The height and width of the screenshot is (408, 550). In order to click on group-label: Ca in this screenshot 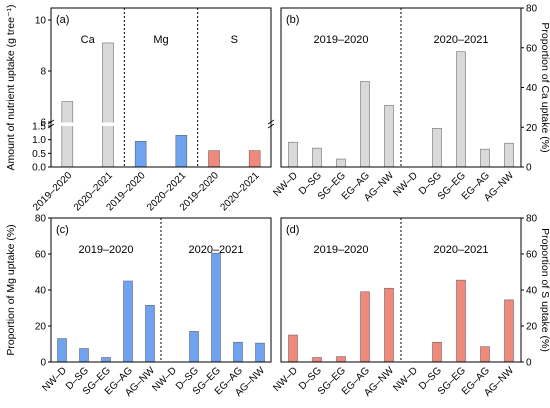, I will do `click(88, 40)`.